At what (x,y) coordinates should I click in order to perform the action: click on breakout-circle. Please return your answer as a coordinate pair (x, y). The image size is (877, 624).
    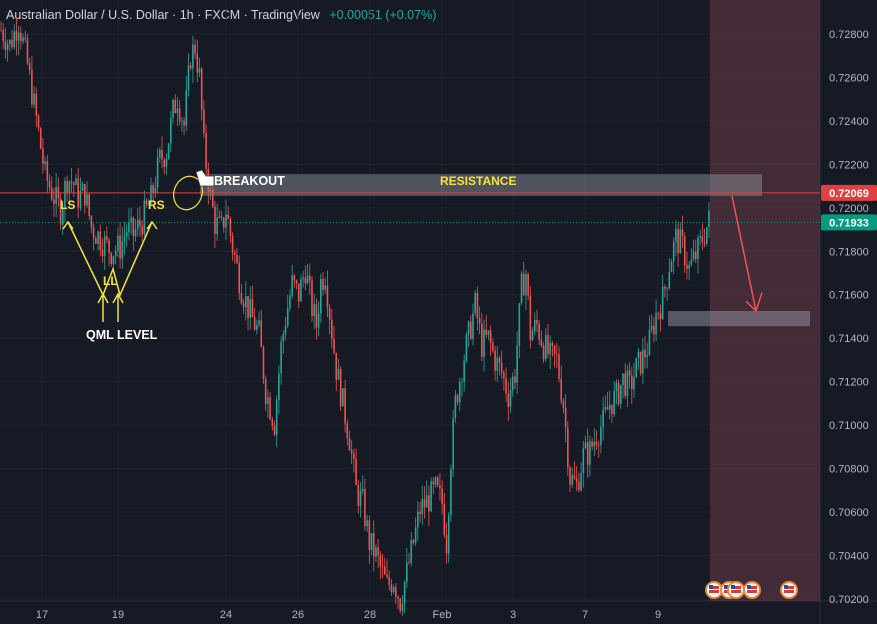
    Looking at the image, I should click on (188, 193).